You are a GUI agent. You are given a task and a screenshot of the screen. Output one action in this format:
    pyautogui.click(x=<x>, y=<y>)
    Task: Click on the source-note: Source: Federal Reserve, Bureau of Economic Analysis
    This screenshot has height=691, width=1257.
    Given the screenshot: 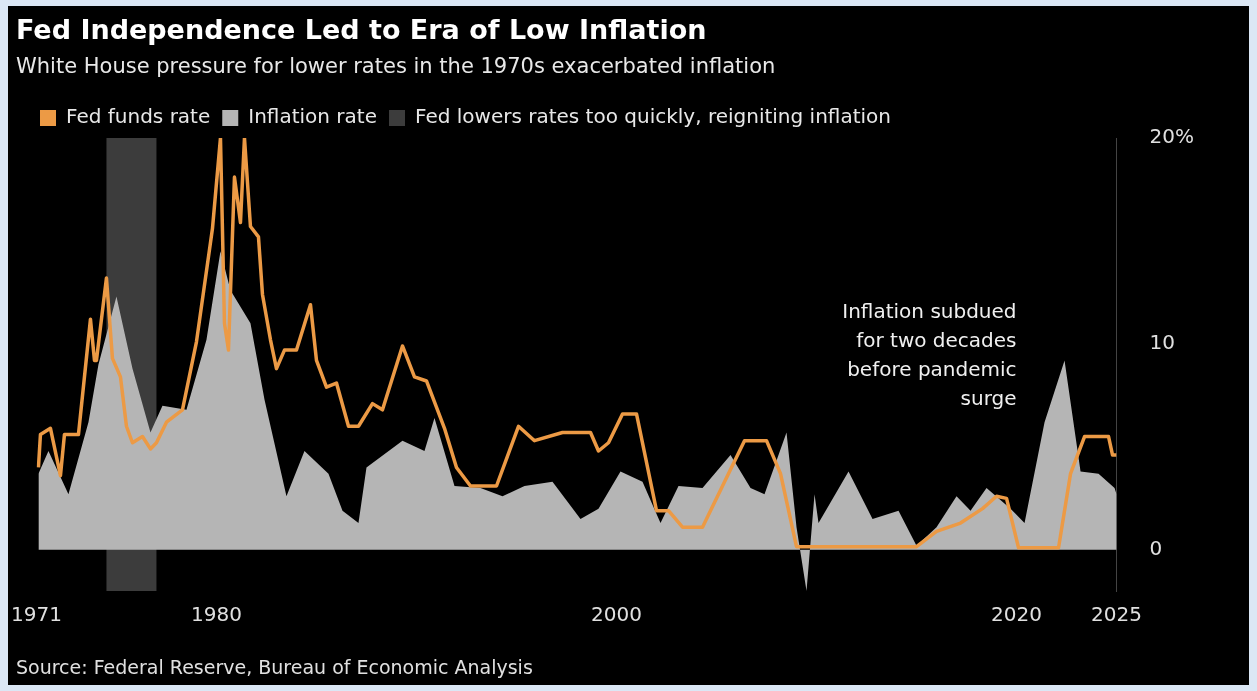 What is the action you would take?
    pyautogui.click(x=274, y=667)
    